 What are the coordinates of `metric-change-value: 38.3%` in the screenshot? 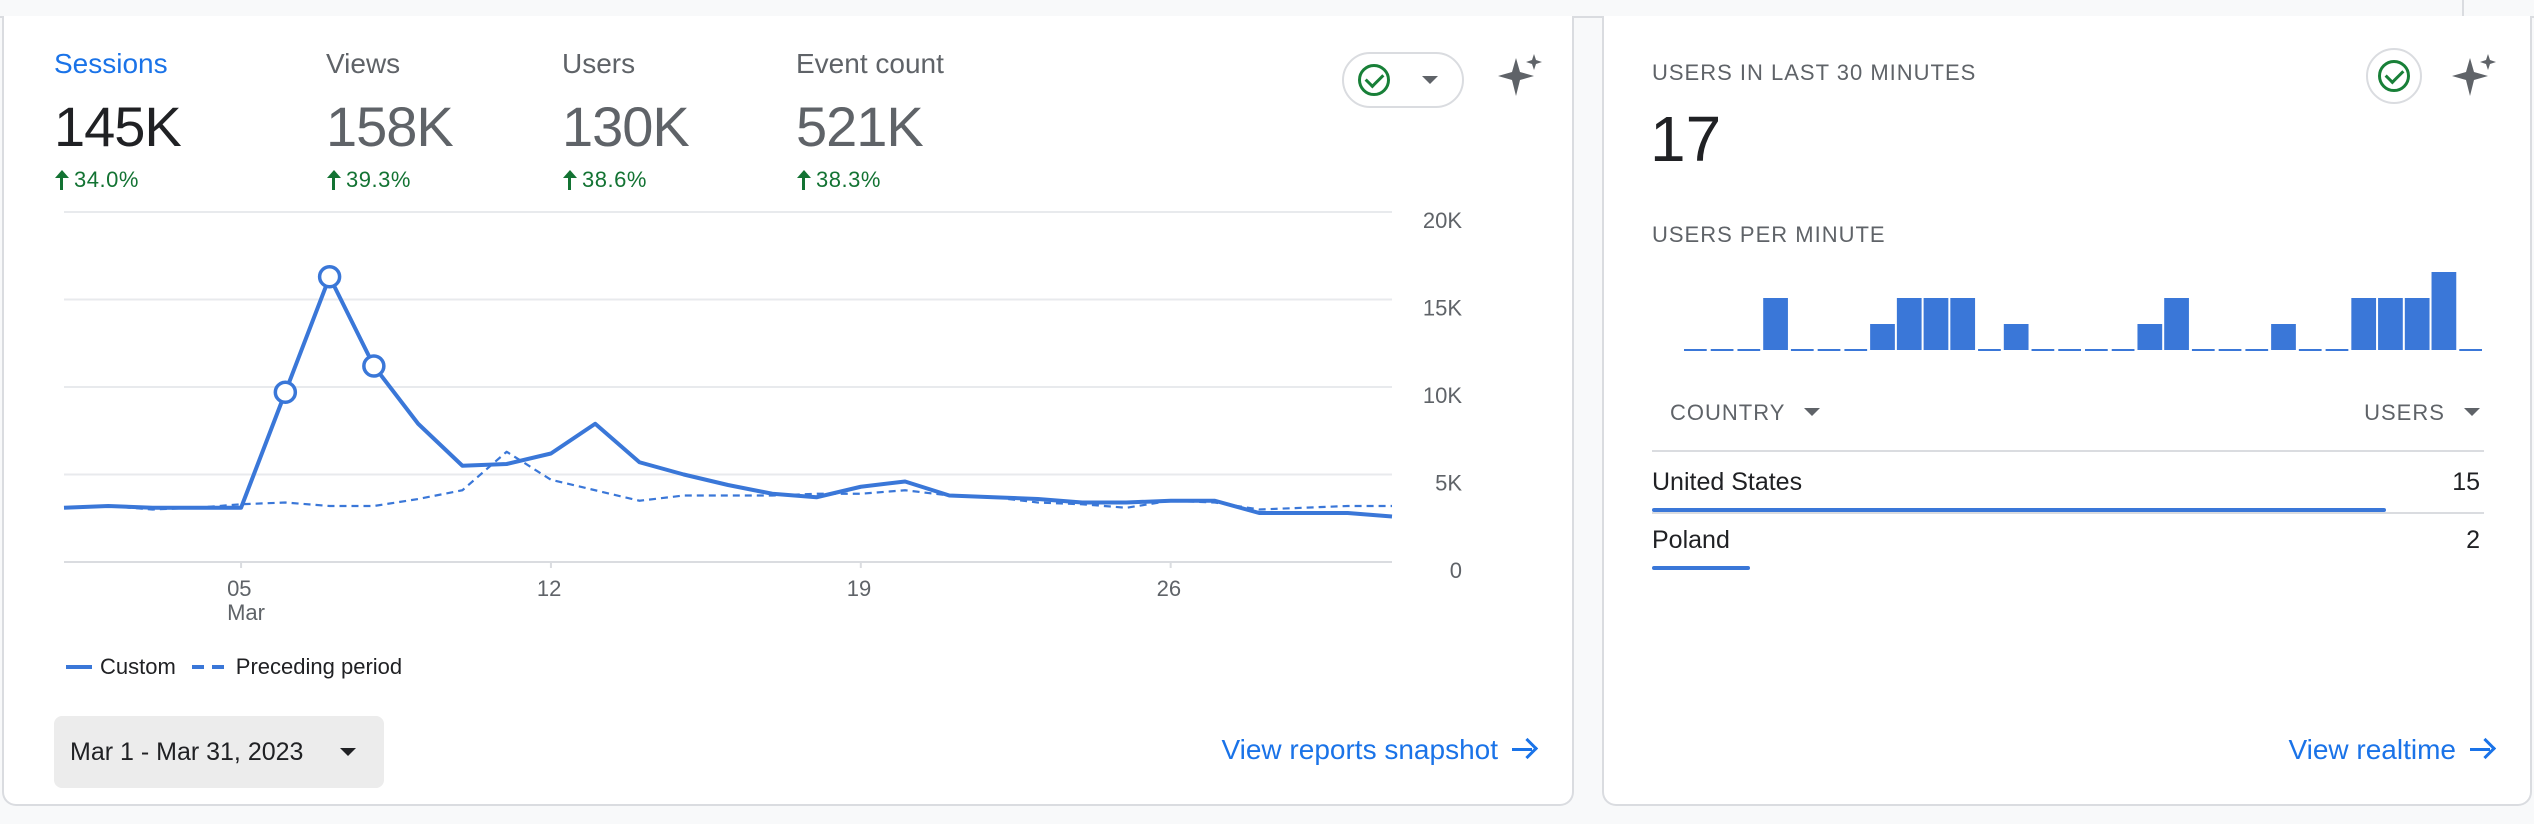 It's located at (848, 179).